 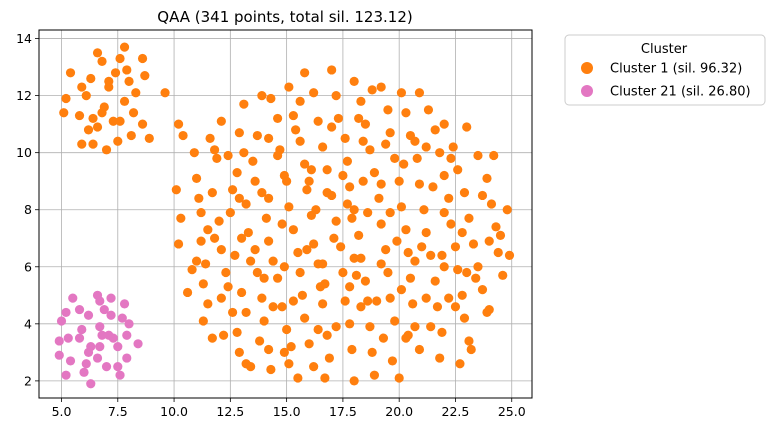 I want to click on x-tick-label: 25.0, so click(x=512, y=411).